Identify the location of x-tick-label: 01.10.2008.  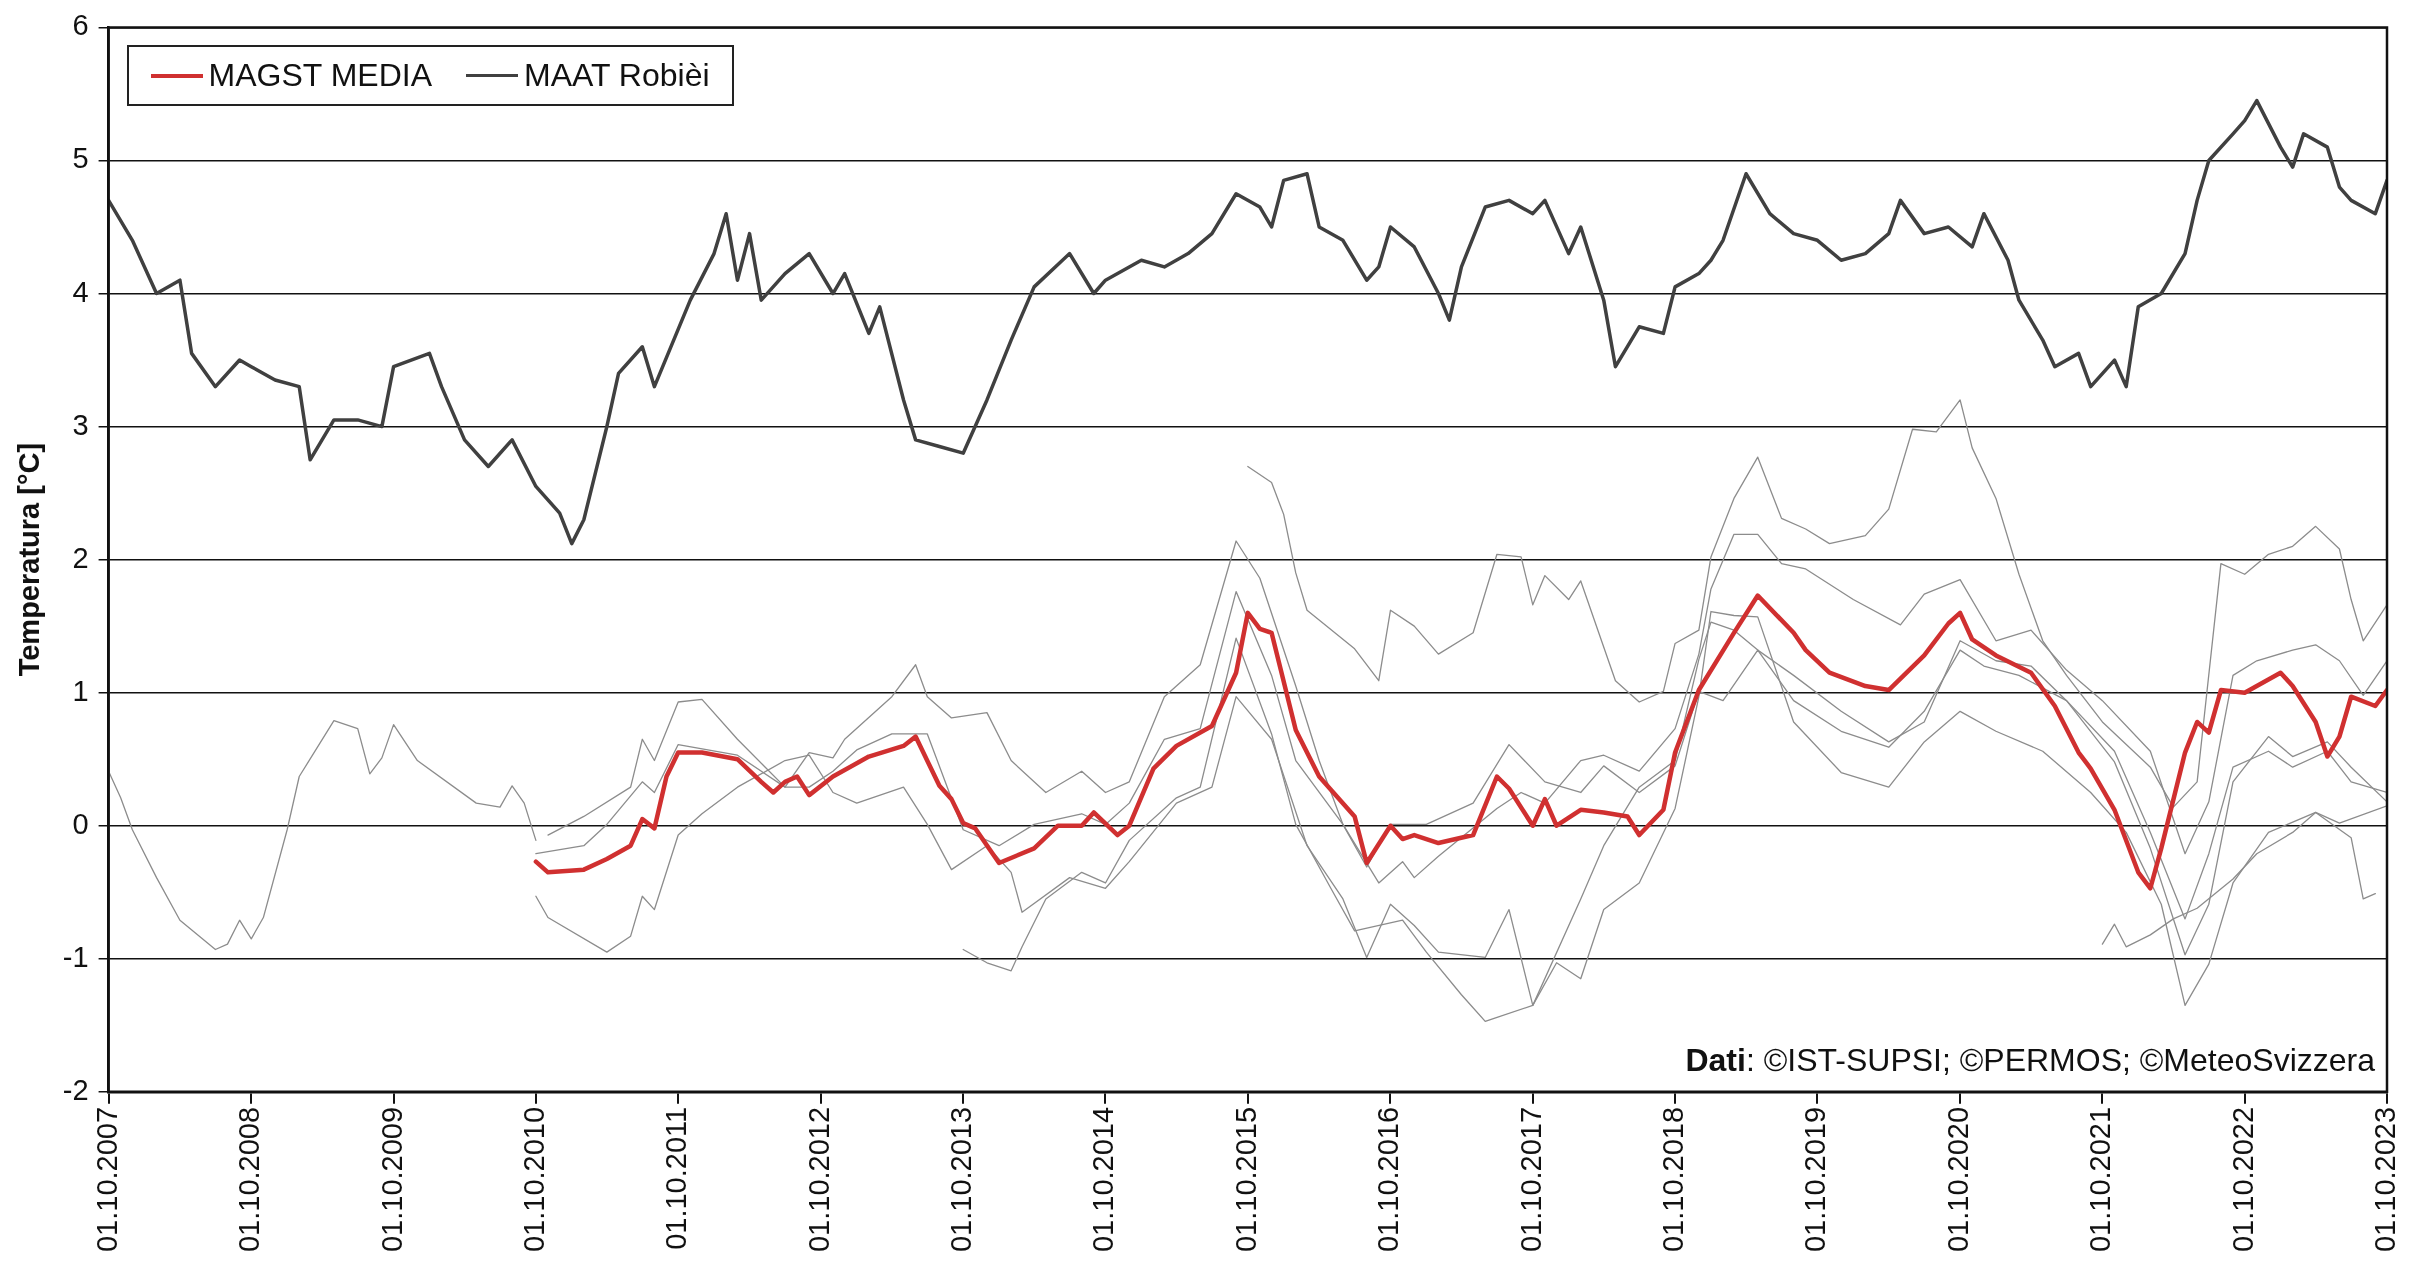
(249, 1179).